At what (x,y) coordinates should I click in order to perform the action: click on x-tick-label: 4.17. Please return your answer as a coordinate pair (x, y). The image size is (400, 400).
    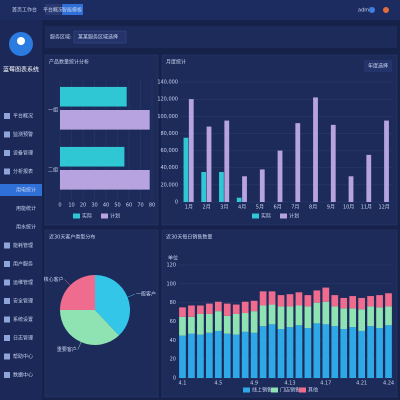
    Looking at the image, I should click on (325, 384).